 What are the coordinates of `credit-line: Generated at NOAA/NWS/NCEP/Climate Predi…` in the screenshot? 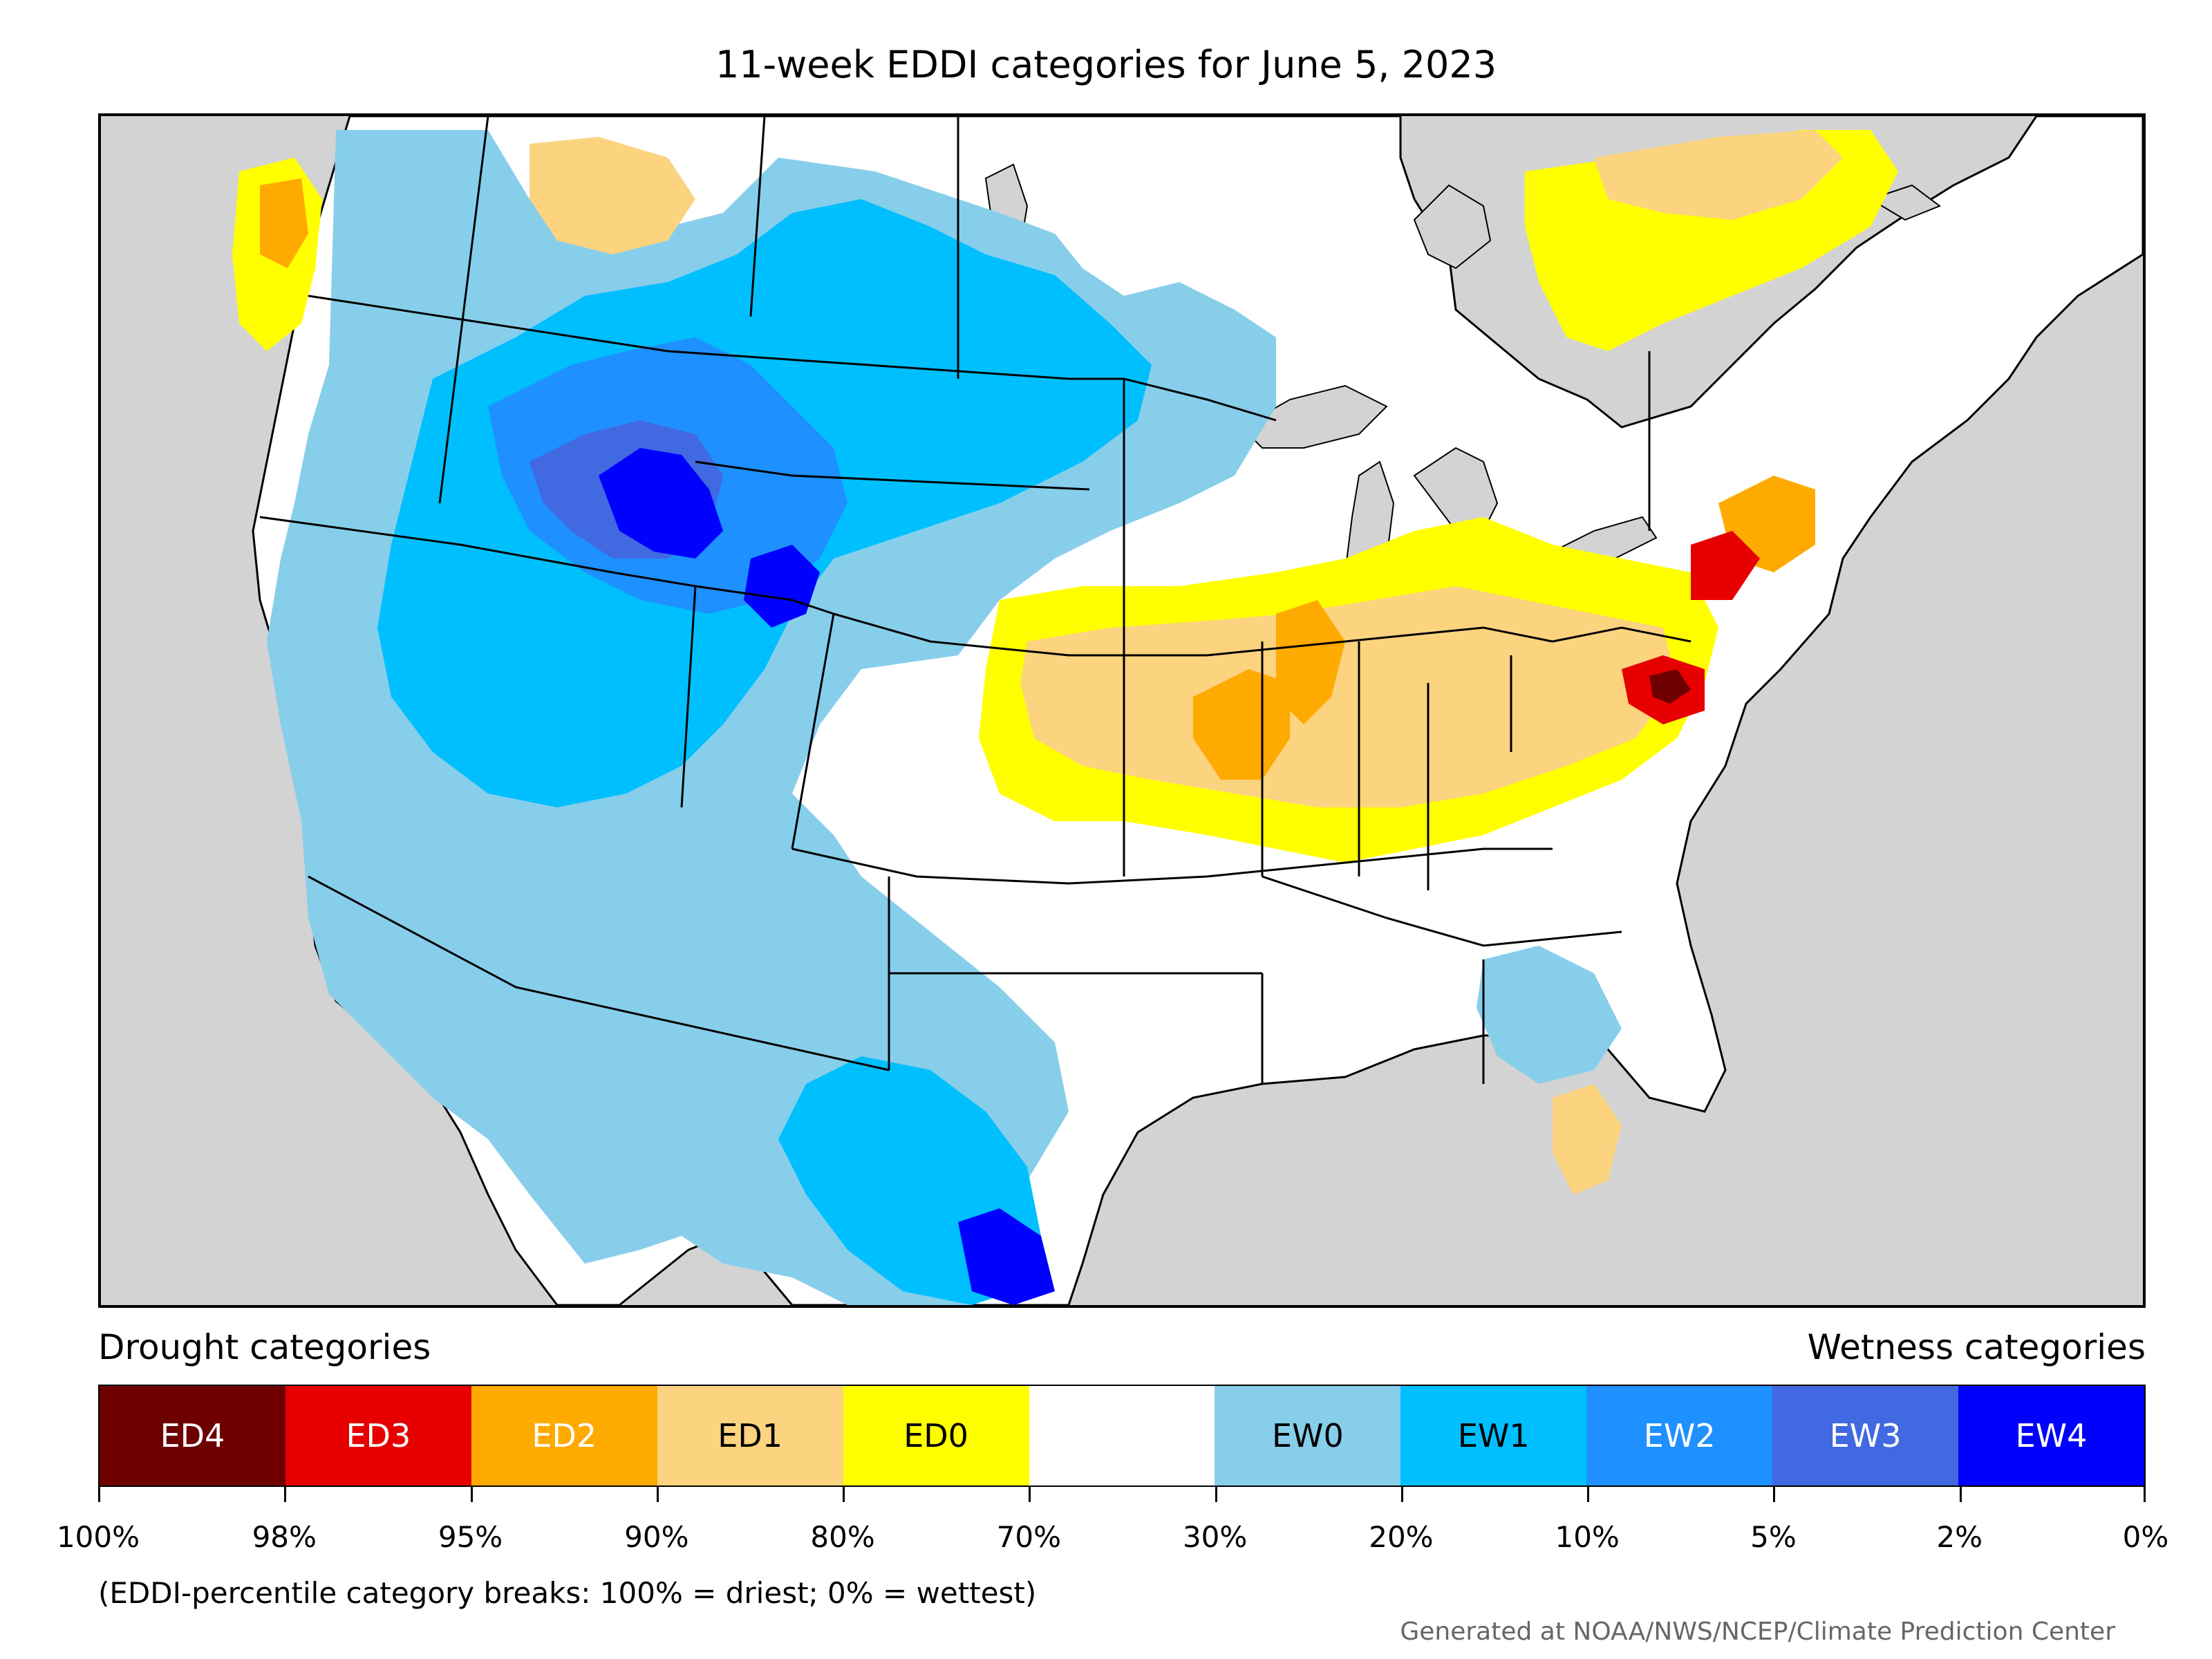 It's located at (1757, 1632).